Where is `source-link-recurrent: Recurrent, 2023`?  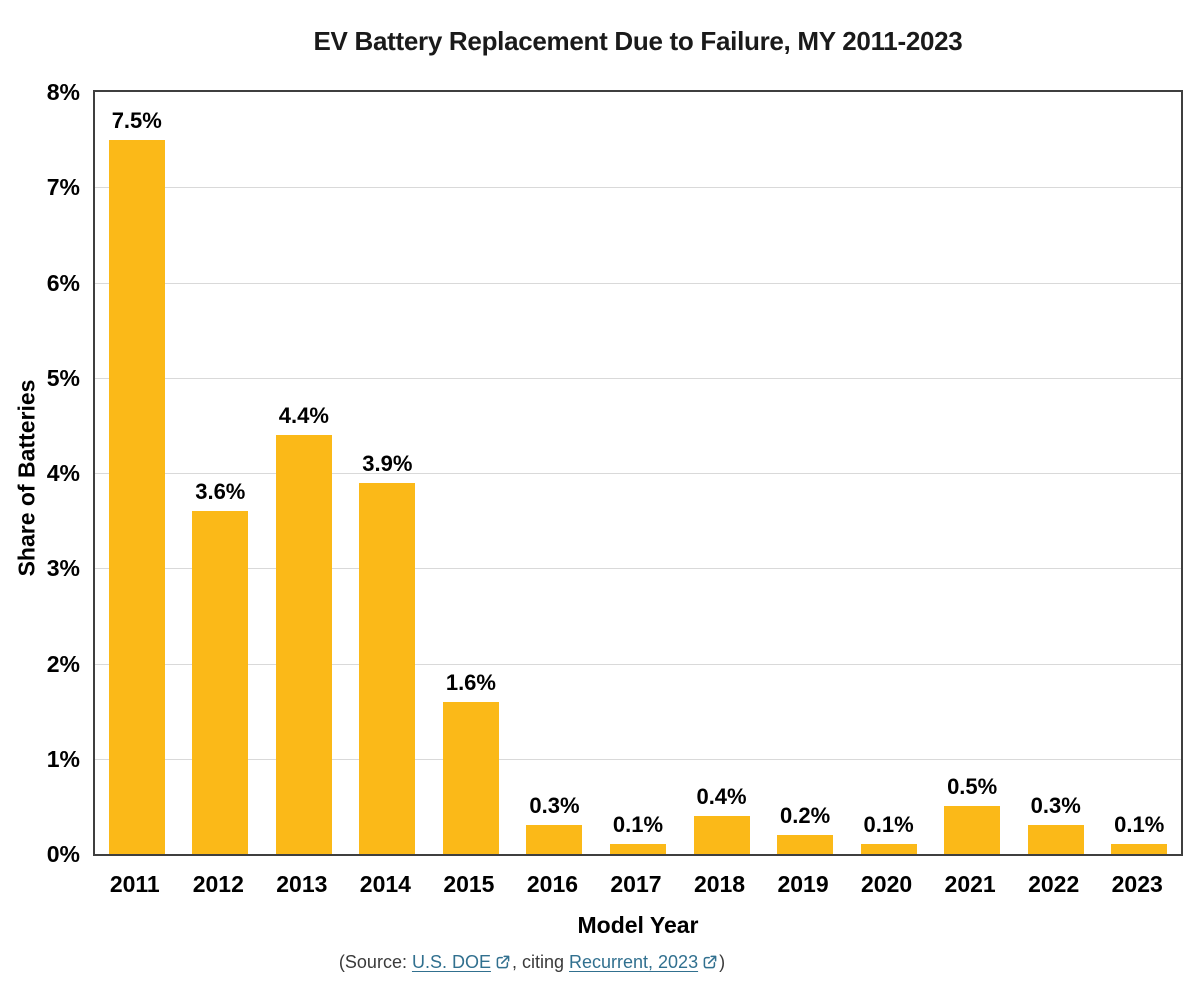
source-link-recurrent: Recurrent, 2023 is located at coordinates (634, 962).